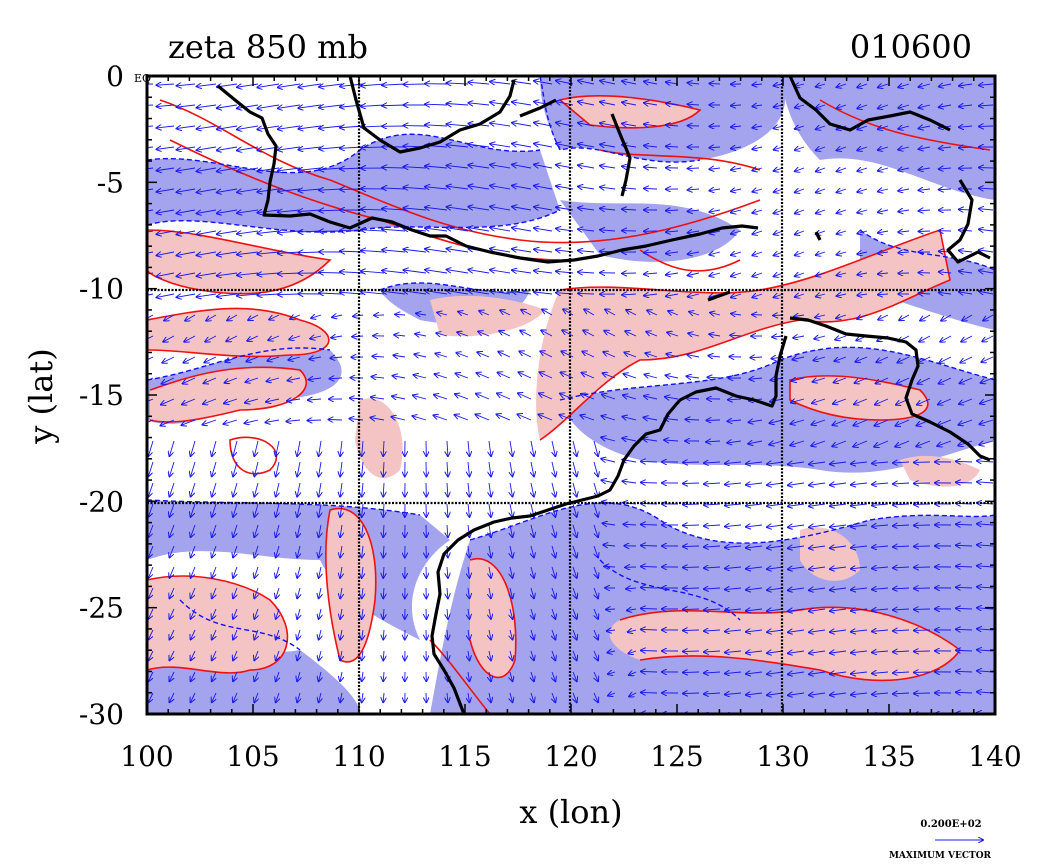 The height and width of the screenshot is (865, 1056). I want to click on y-tick-label: -20, so click(101, 501).